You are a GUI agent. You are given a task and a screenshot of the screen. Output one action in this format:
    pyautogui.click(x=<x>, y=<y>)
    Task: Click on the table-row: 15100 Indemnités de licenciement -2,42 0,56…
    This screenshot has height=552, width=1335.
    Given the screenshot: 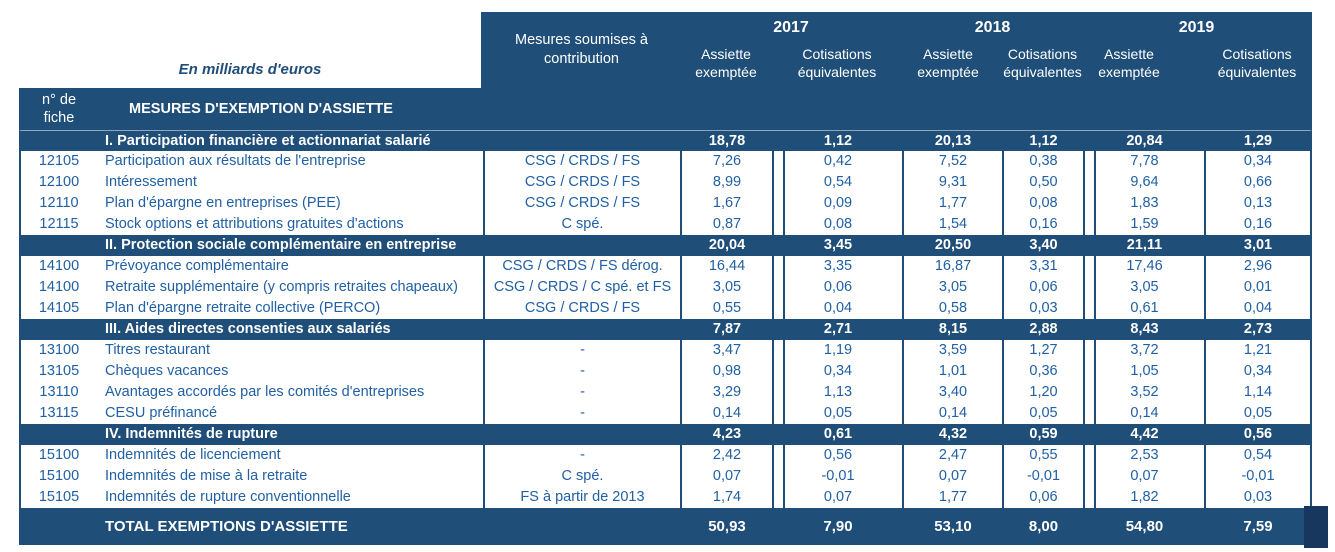 What is the action you would take?
    pyautogui.click(x=665, y=455)
    